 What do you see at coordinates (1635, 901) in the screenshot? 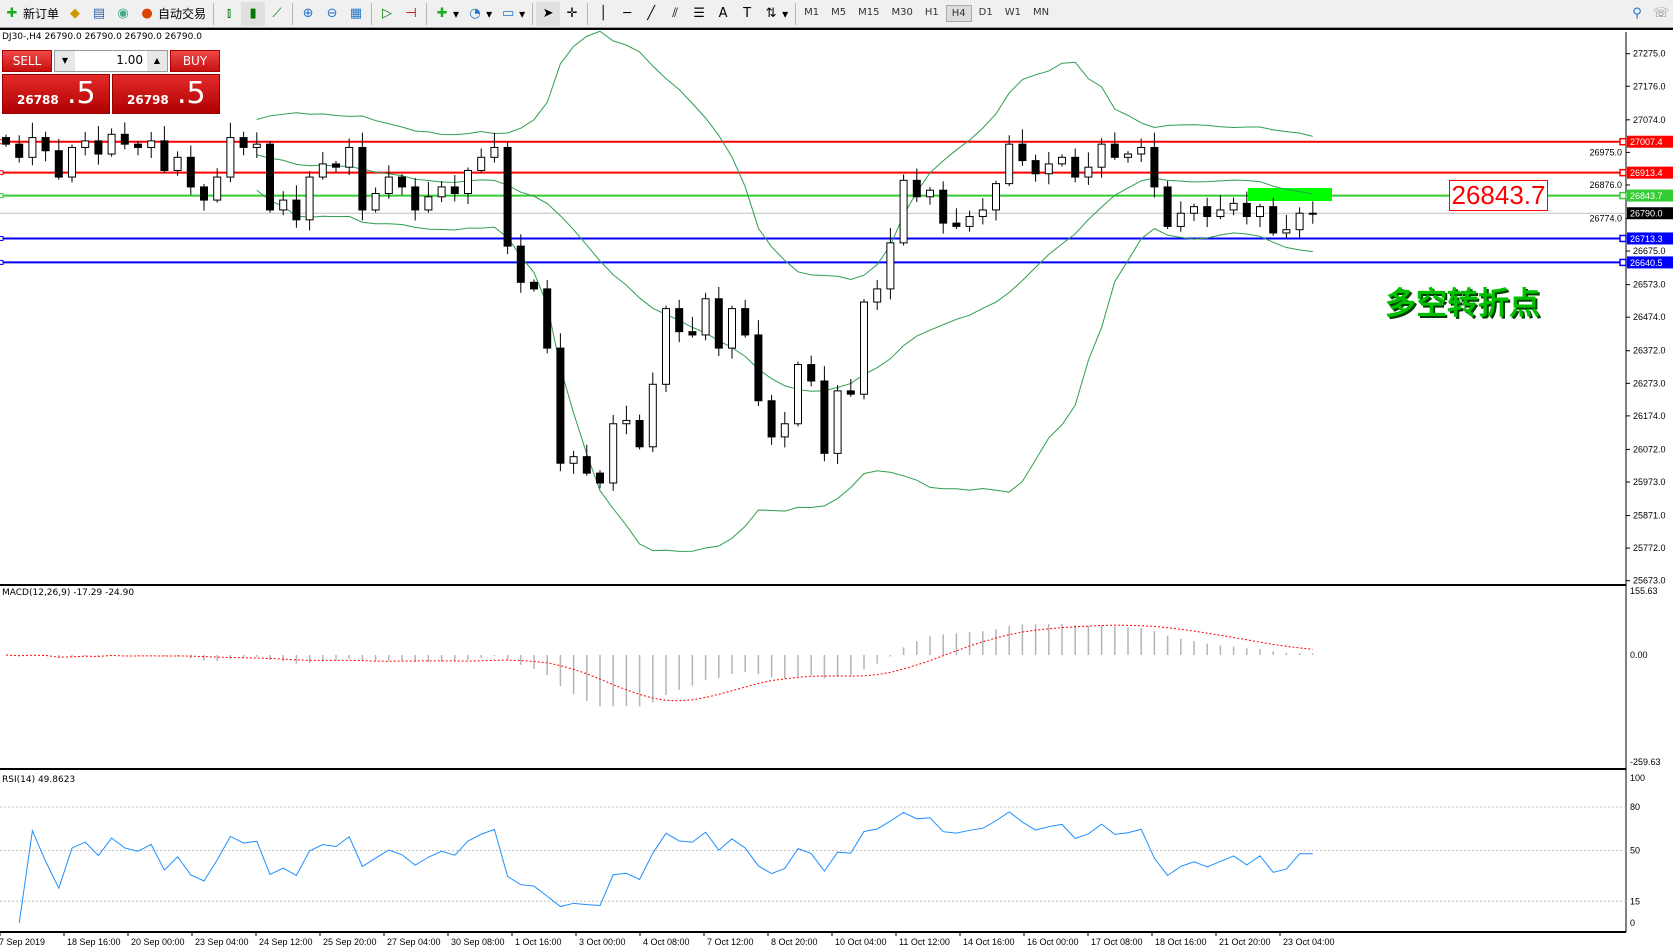
I see `rsi-tick-label: 15` at bounding box center [1635, 901].